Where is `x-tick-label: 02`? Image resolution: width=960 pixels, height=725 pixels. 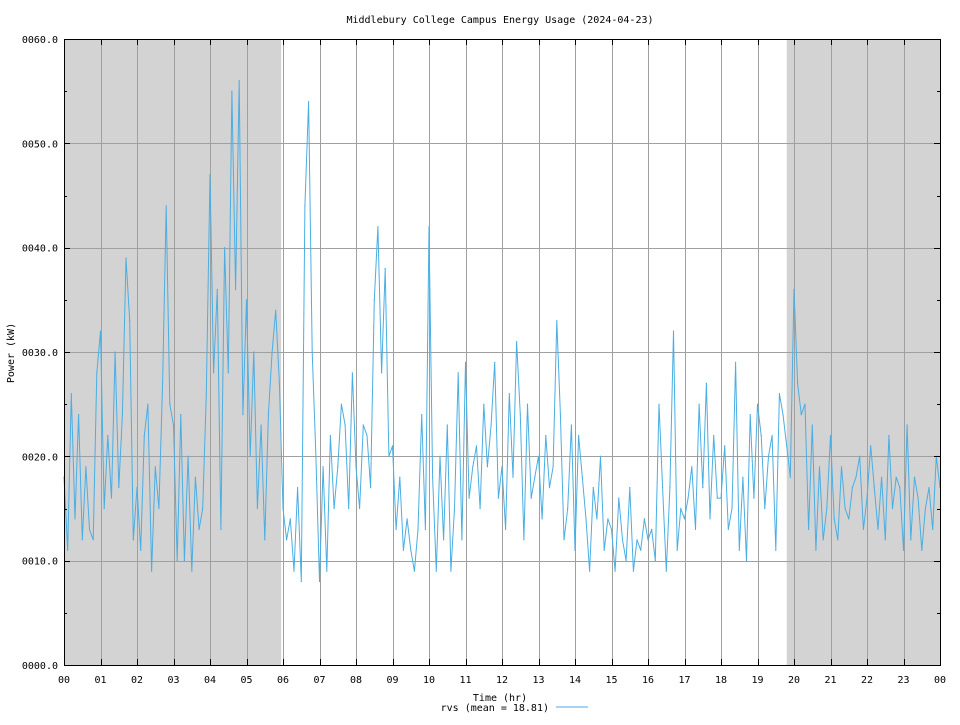
x-tick-label: 02 is located at coordinates (137, 680).